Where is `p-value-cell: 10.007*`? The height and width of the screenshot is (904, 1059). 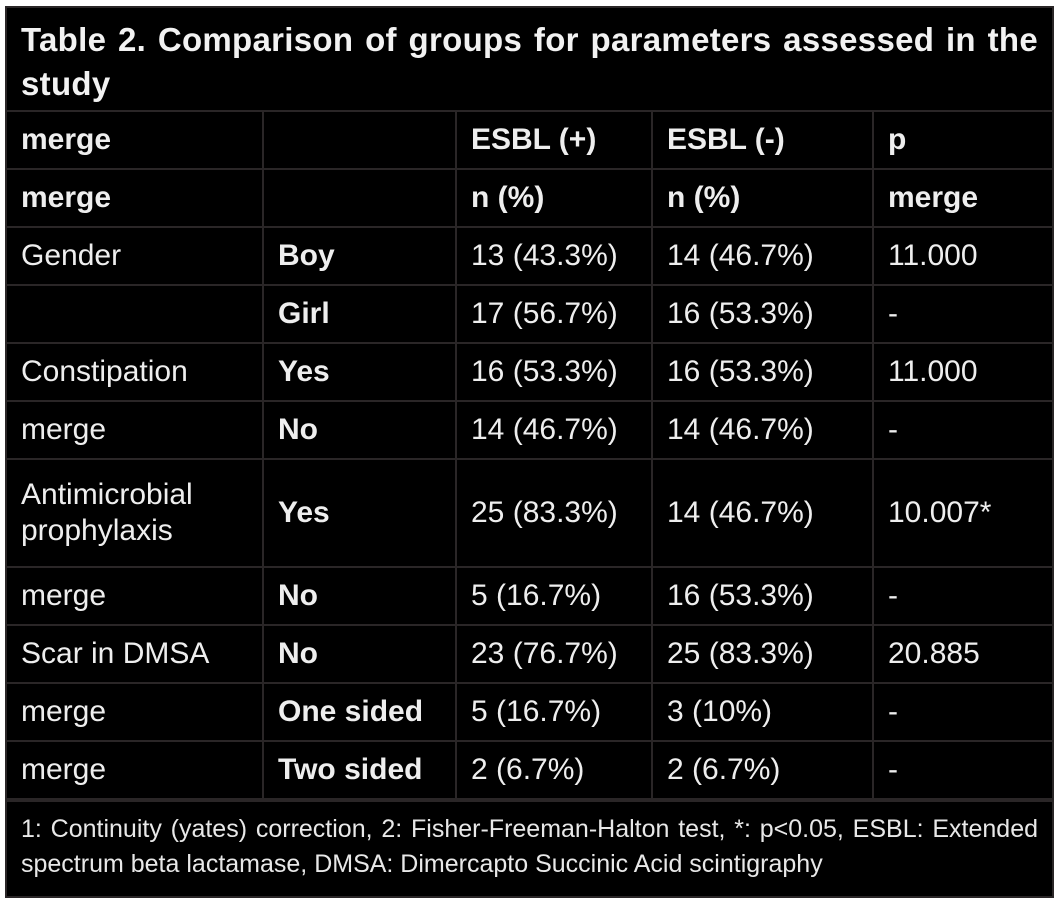
p-value-cell: 10.007* is located at coordinates (962, 513).